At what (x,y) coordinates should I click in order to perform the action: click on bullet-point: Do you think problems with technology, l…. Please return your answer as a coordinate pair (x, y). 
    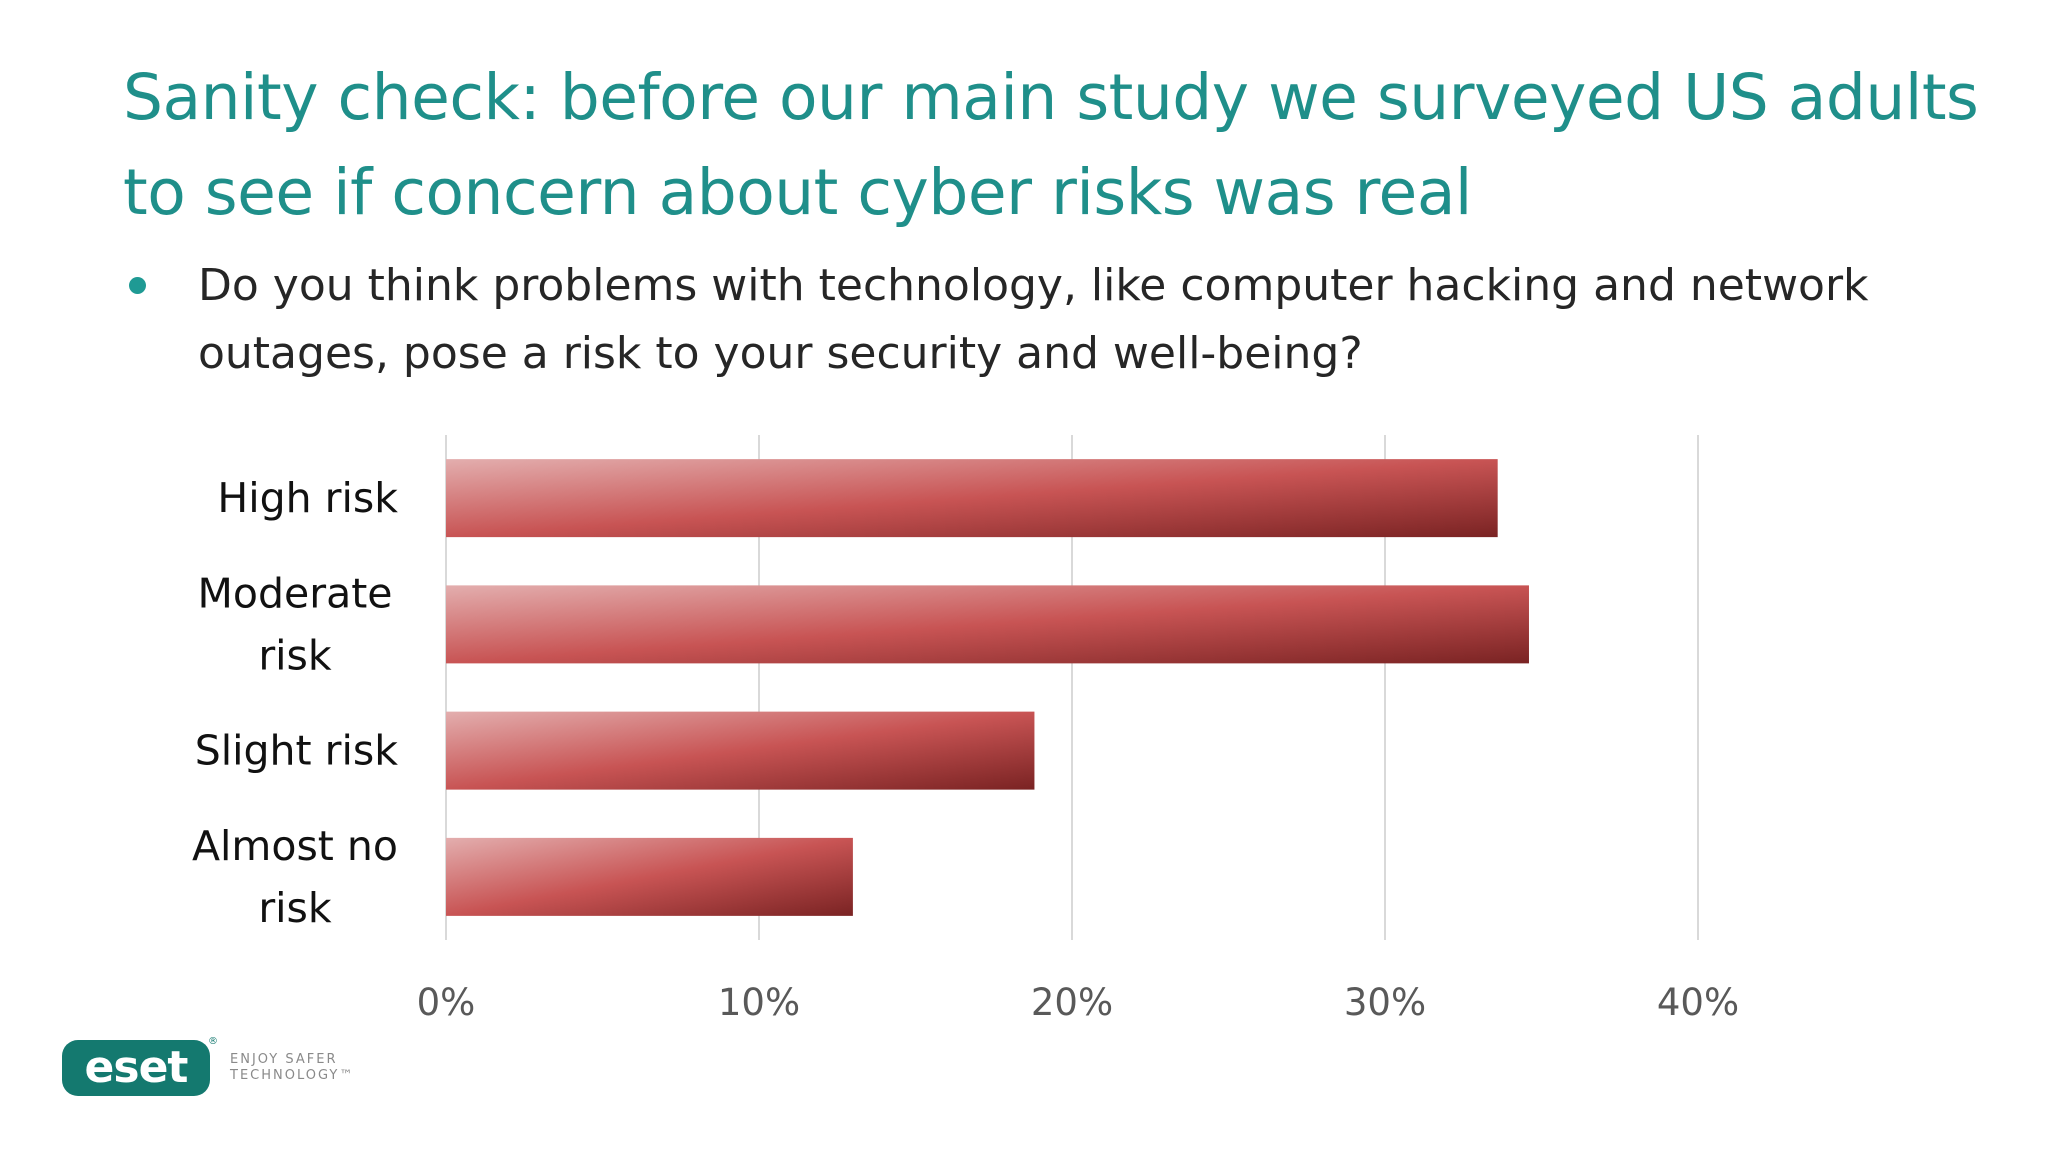
    Looking at the image, I should click on (1023, 320).